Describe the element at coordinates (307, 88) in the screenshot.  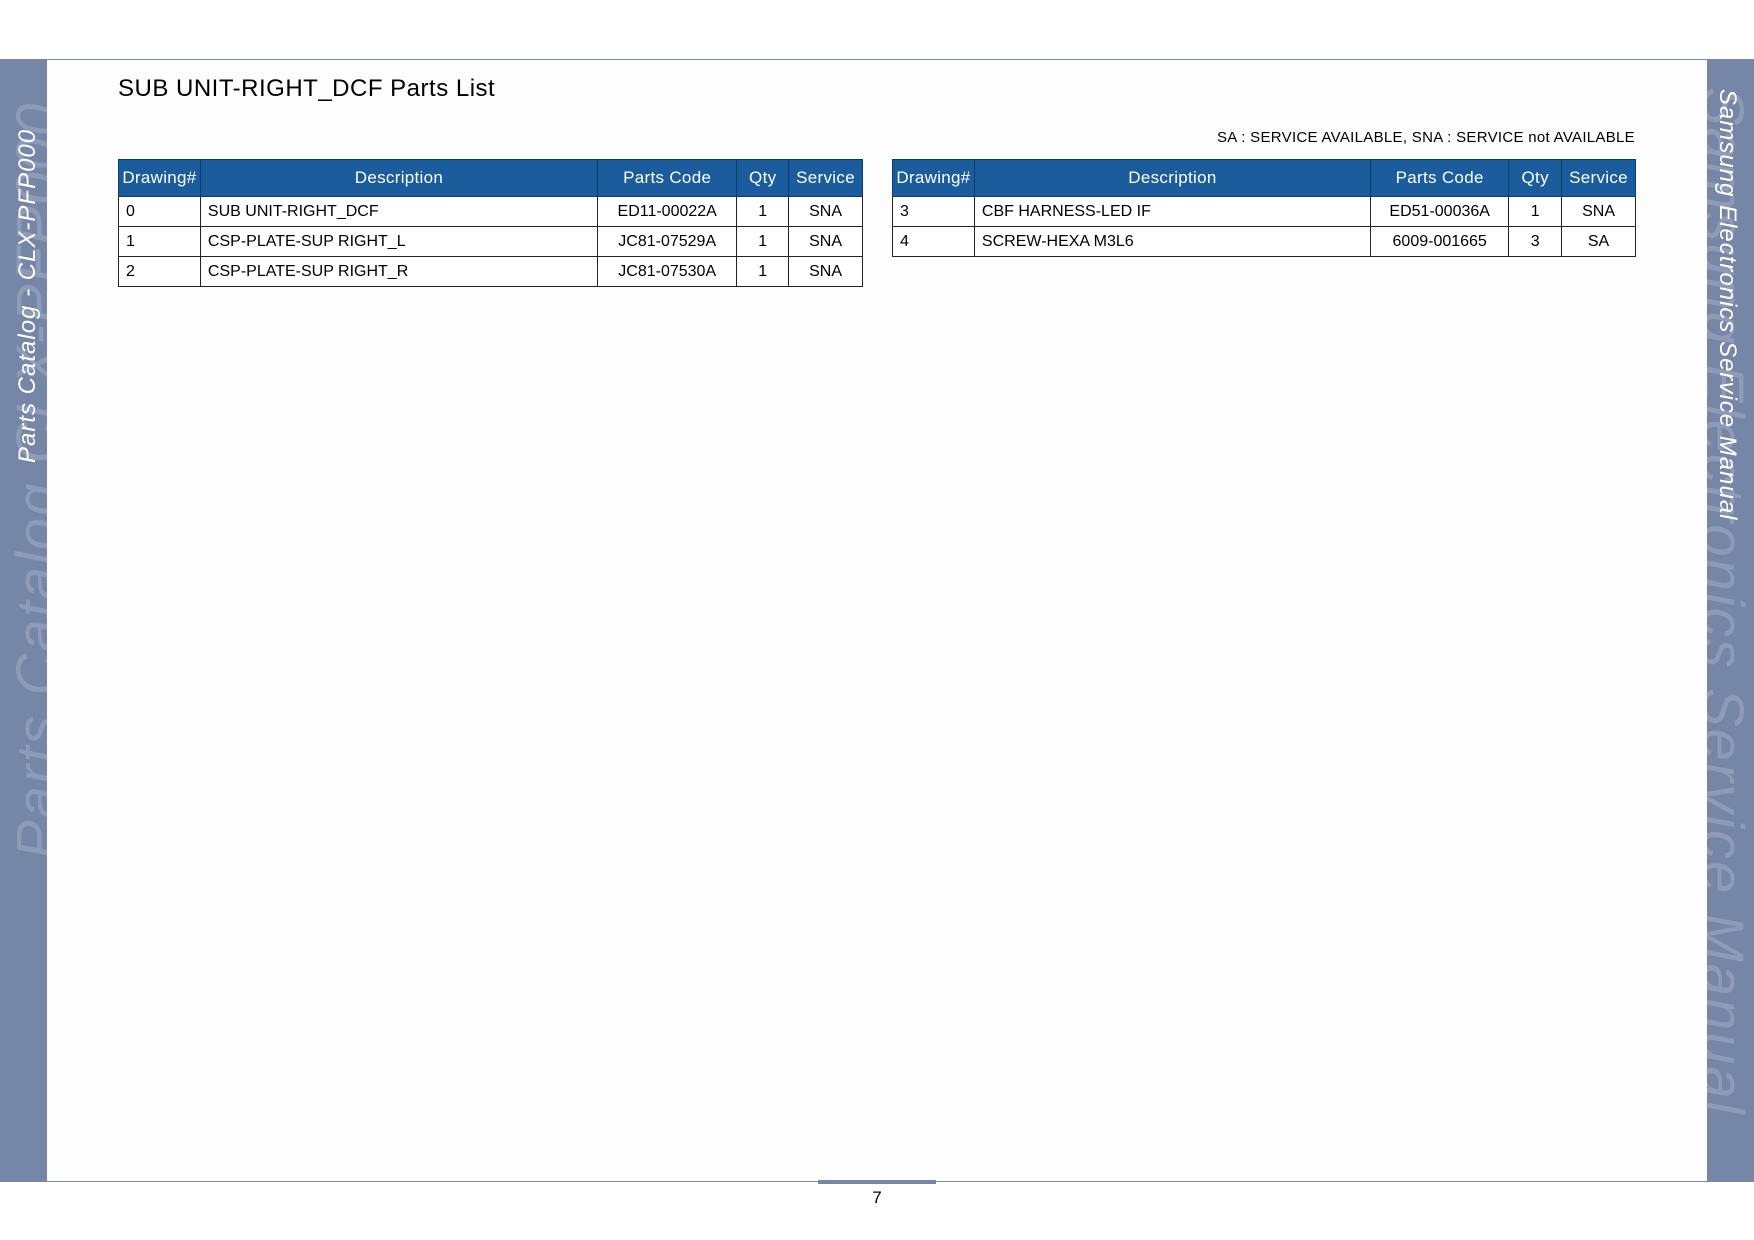
I see `page-title: SUB UNIT-RIGHT_DCF Parts List` at that location.